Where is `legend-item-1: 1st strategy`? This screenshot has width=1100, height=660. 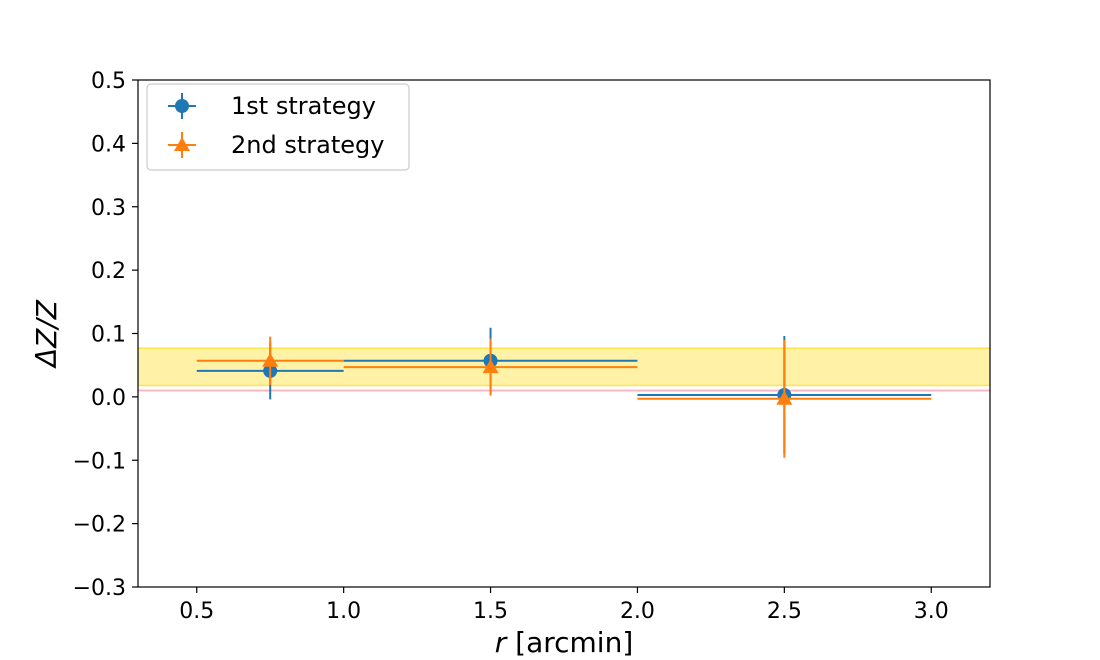 legend-item-1: 1st strategy is located at coordinates (272, 106).